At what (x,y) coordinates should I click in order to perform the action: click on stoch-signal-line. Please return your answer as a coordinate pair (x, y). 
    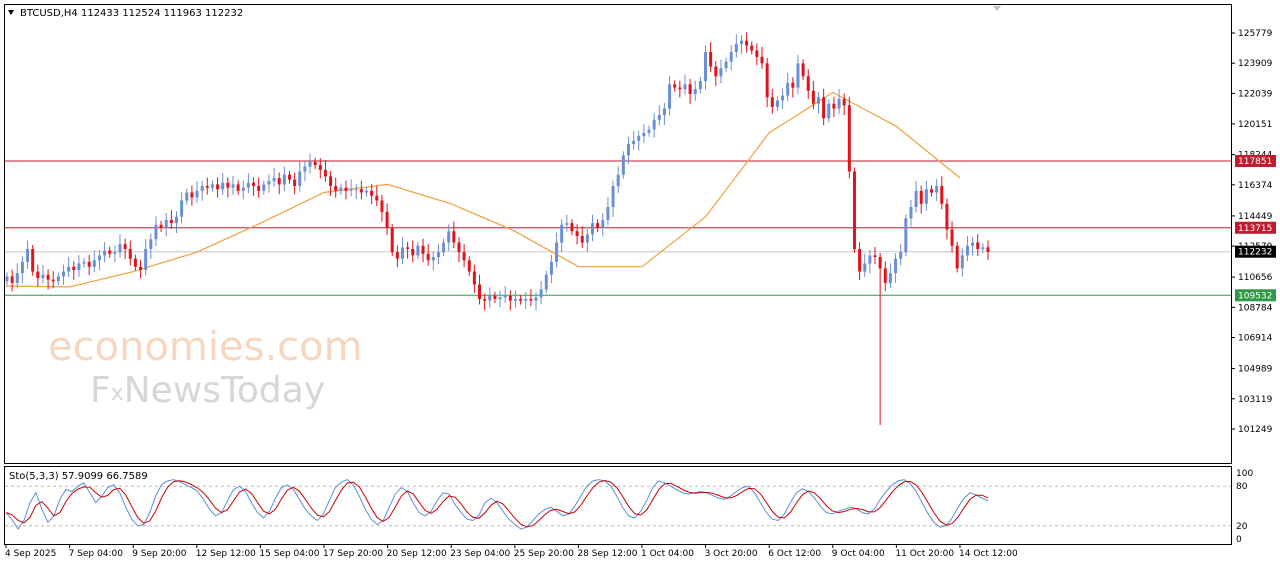
    Looking at the image, I should click on (497, 503).